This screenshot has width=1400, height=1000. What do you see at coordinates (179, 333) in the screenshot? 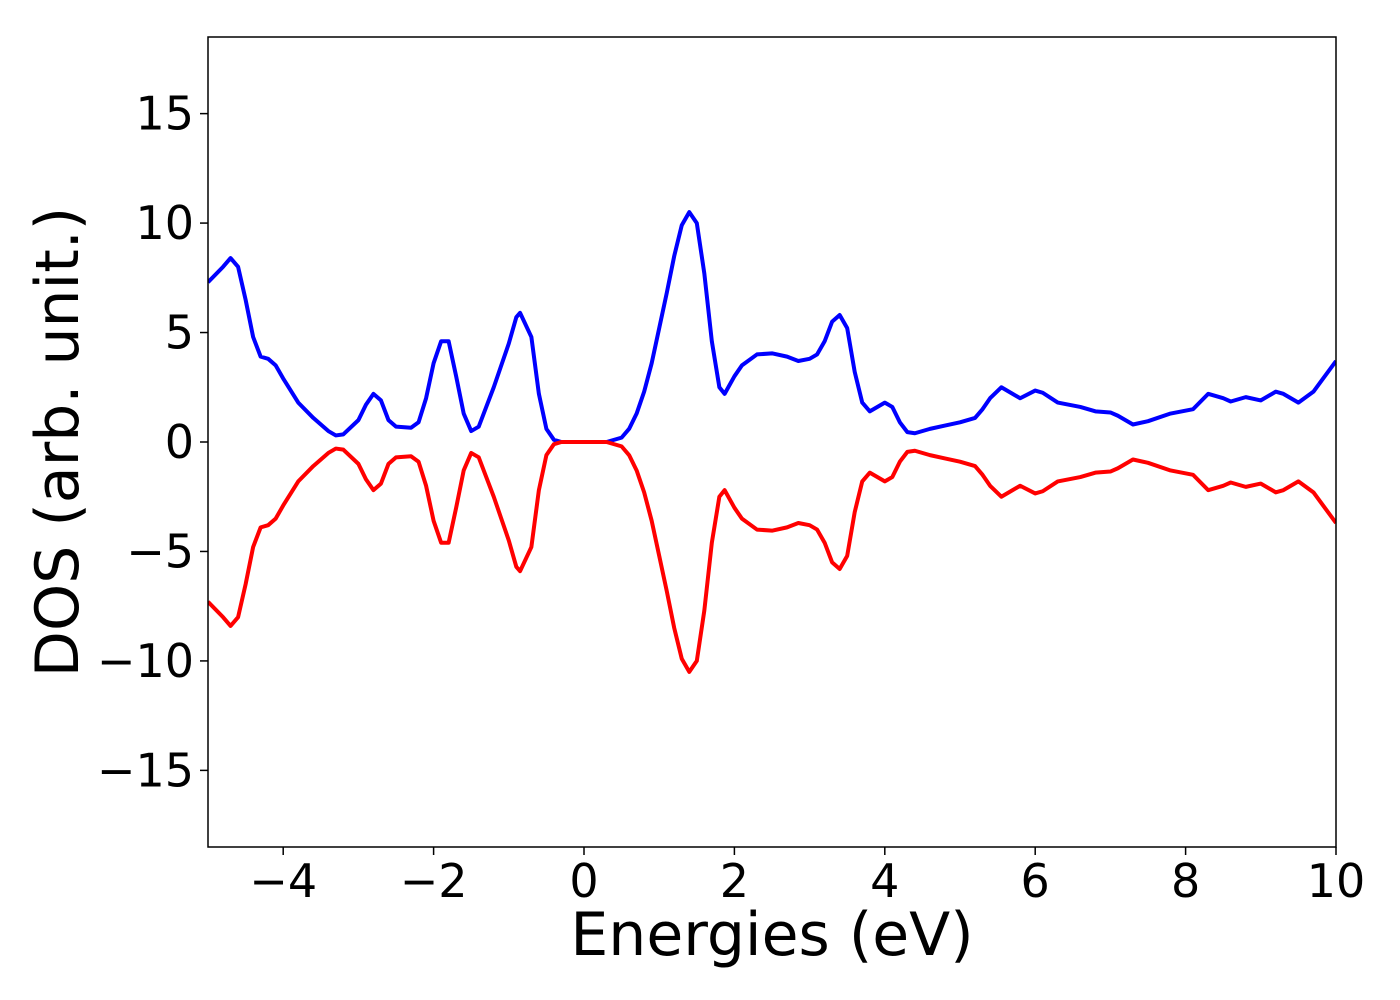
I see `y-tick-label: 5` at bounding box center [179, 333].